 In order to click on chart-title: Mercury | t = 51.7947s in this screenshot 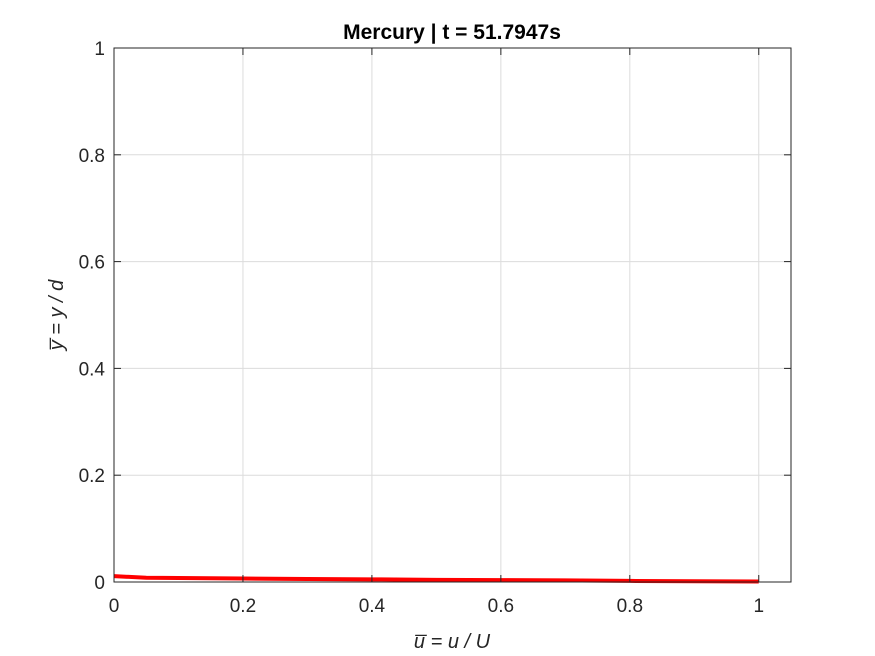, I will do `click(452, 32)`.